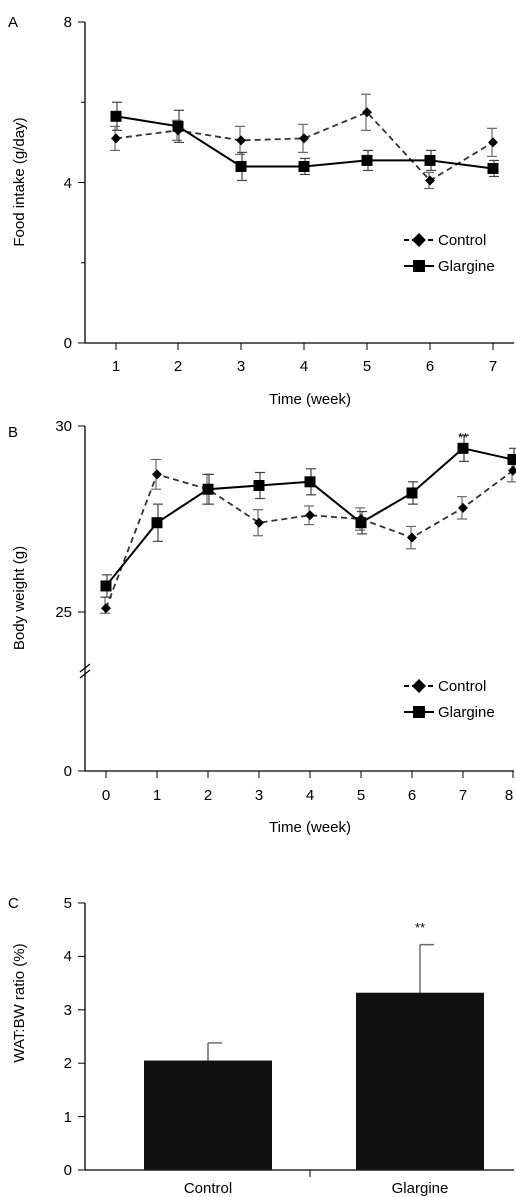 The width and height of the screenshot is (516, 1197). I want to click on panel-b-ylabel: Body weight (g), so click(19, 598).